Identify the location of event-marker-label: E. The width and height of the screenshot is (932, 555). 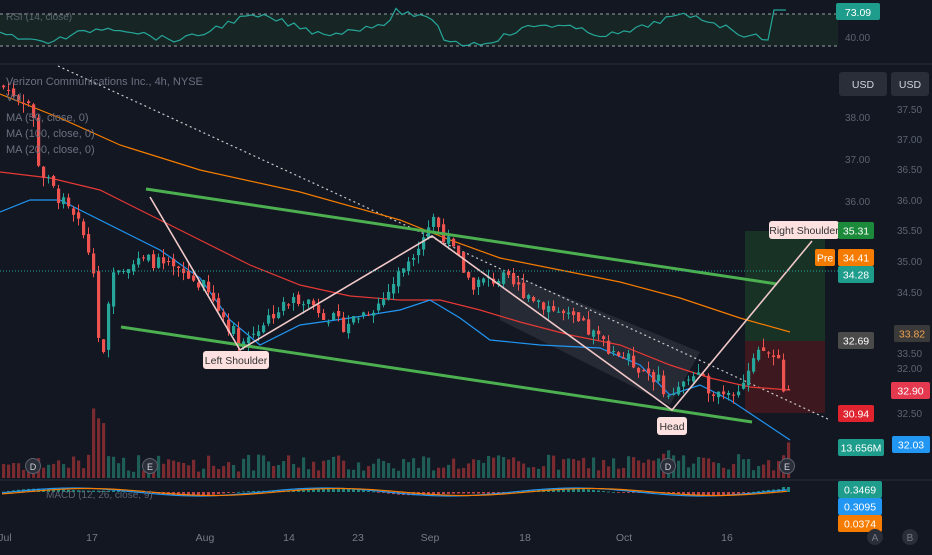
(787, 467).